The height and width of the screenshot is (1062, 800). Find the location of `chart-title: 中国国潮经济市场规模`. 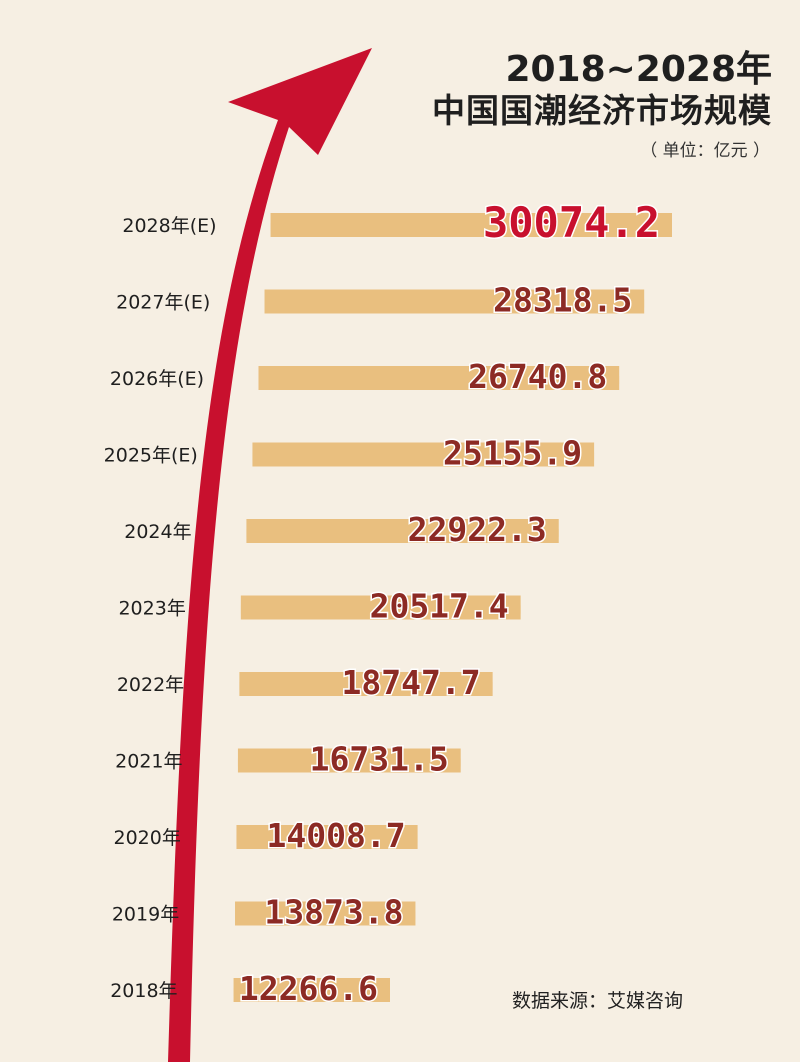

chart-title: 中国国潮经济市场规模 is located at coordinates (602, 110).